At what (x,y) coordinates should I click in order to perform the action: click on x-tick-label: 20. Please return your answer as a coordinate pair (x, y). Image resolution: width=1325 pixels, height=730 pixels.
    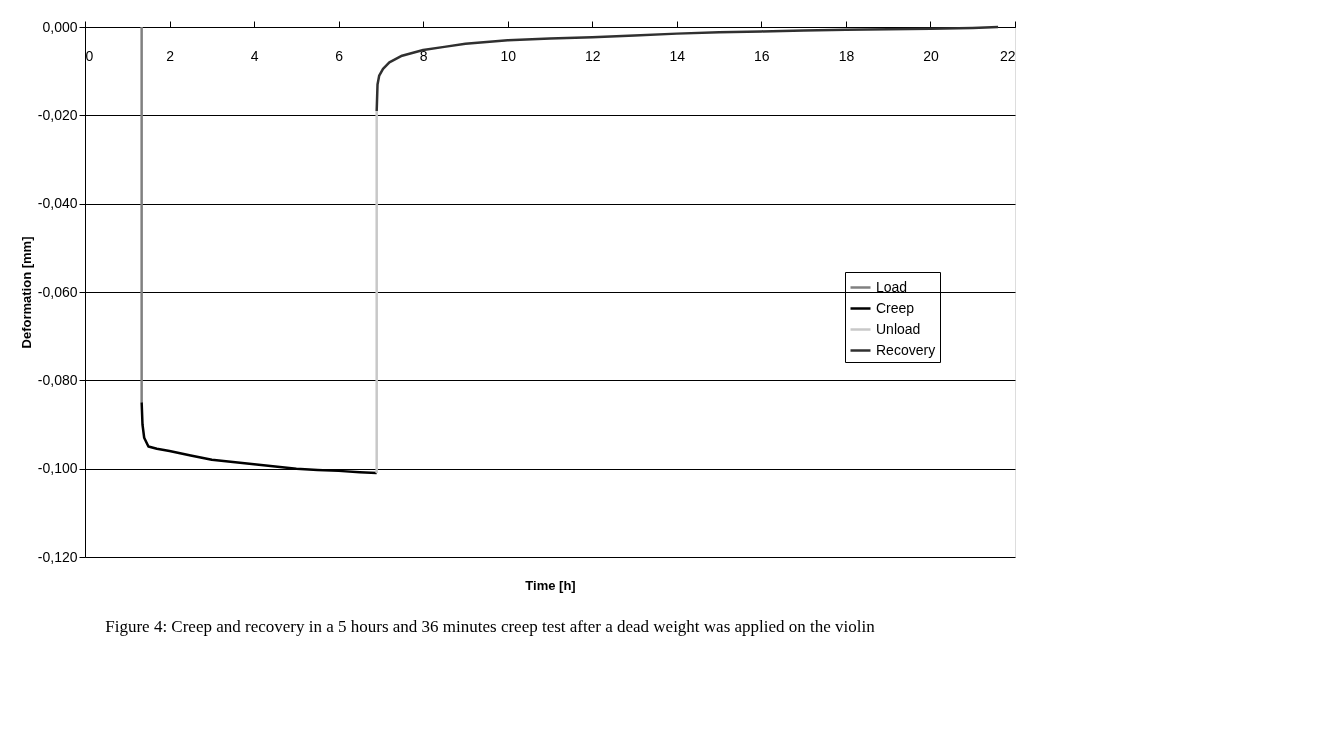
    Looking at the image, I should click on (931, 55).